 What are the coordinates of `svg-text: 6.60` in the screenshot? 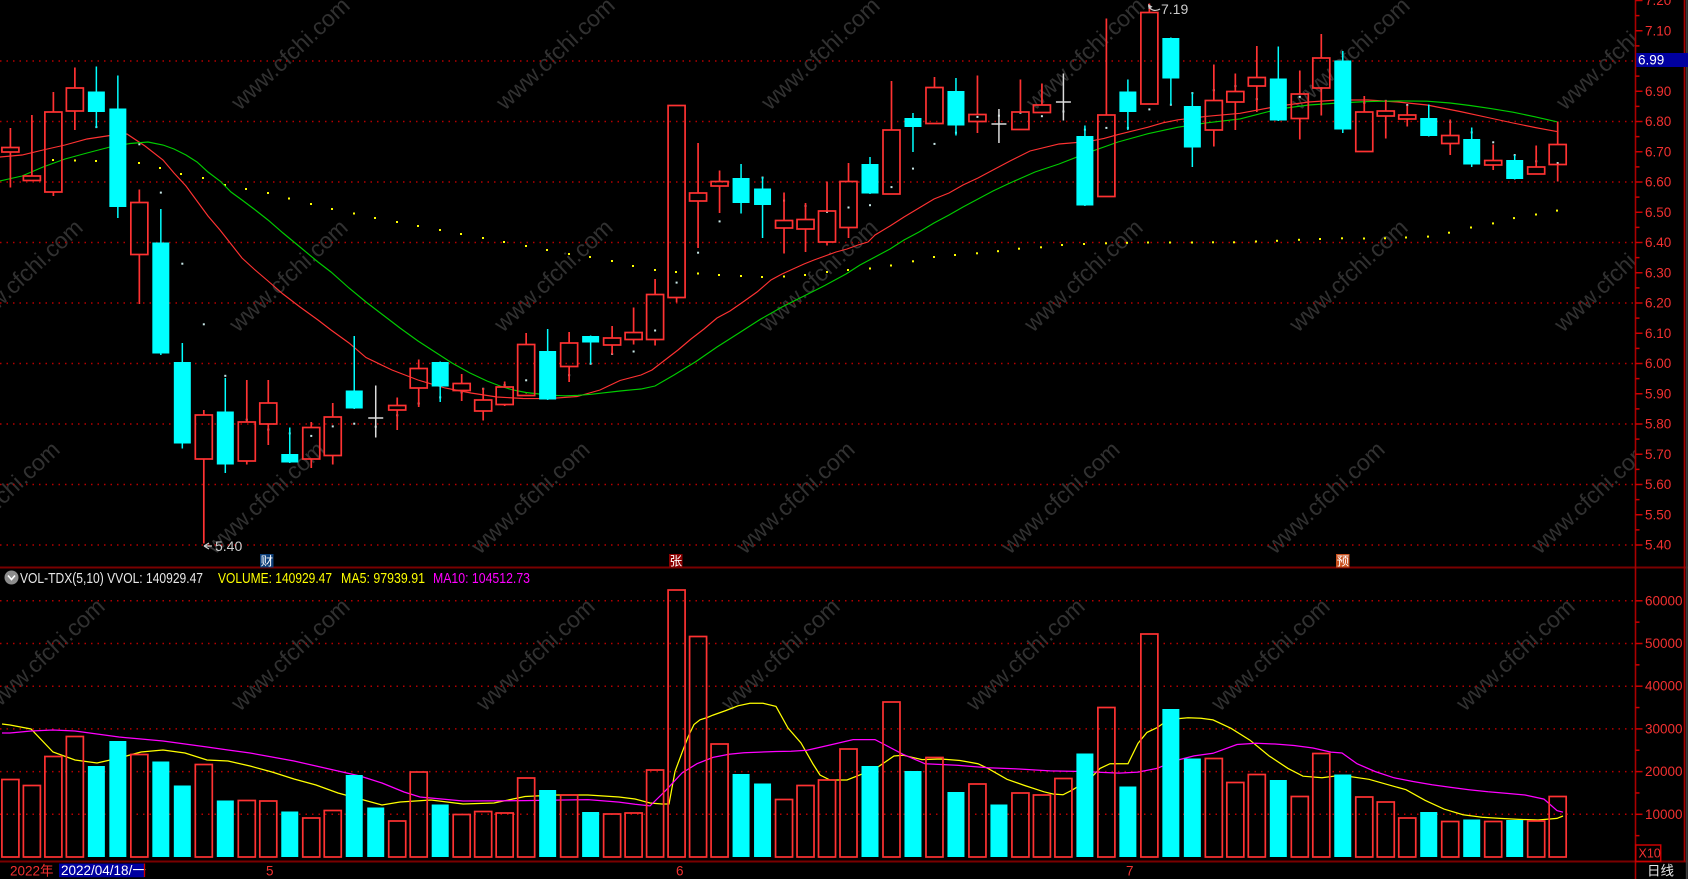 It's located at (1658, 182).